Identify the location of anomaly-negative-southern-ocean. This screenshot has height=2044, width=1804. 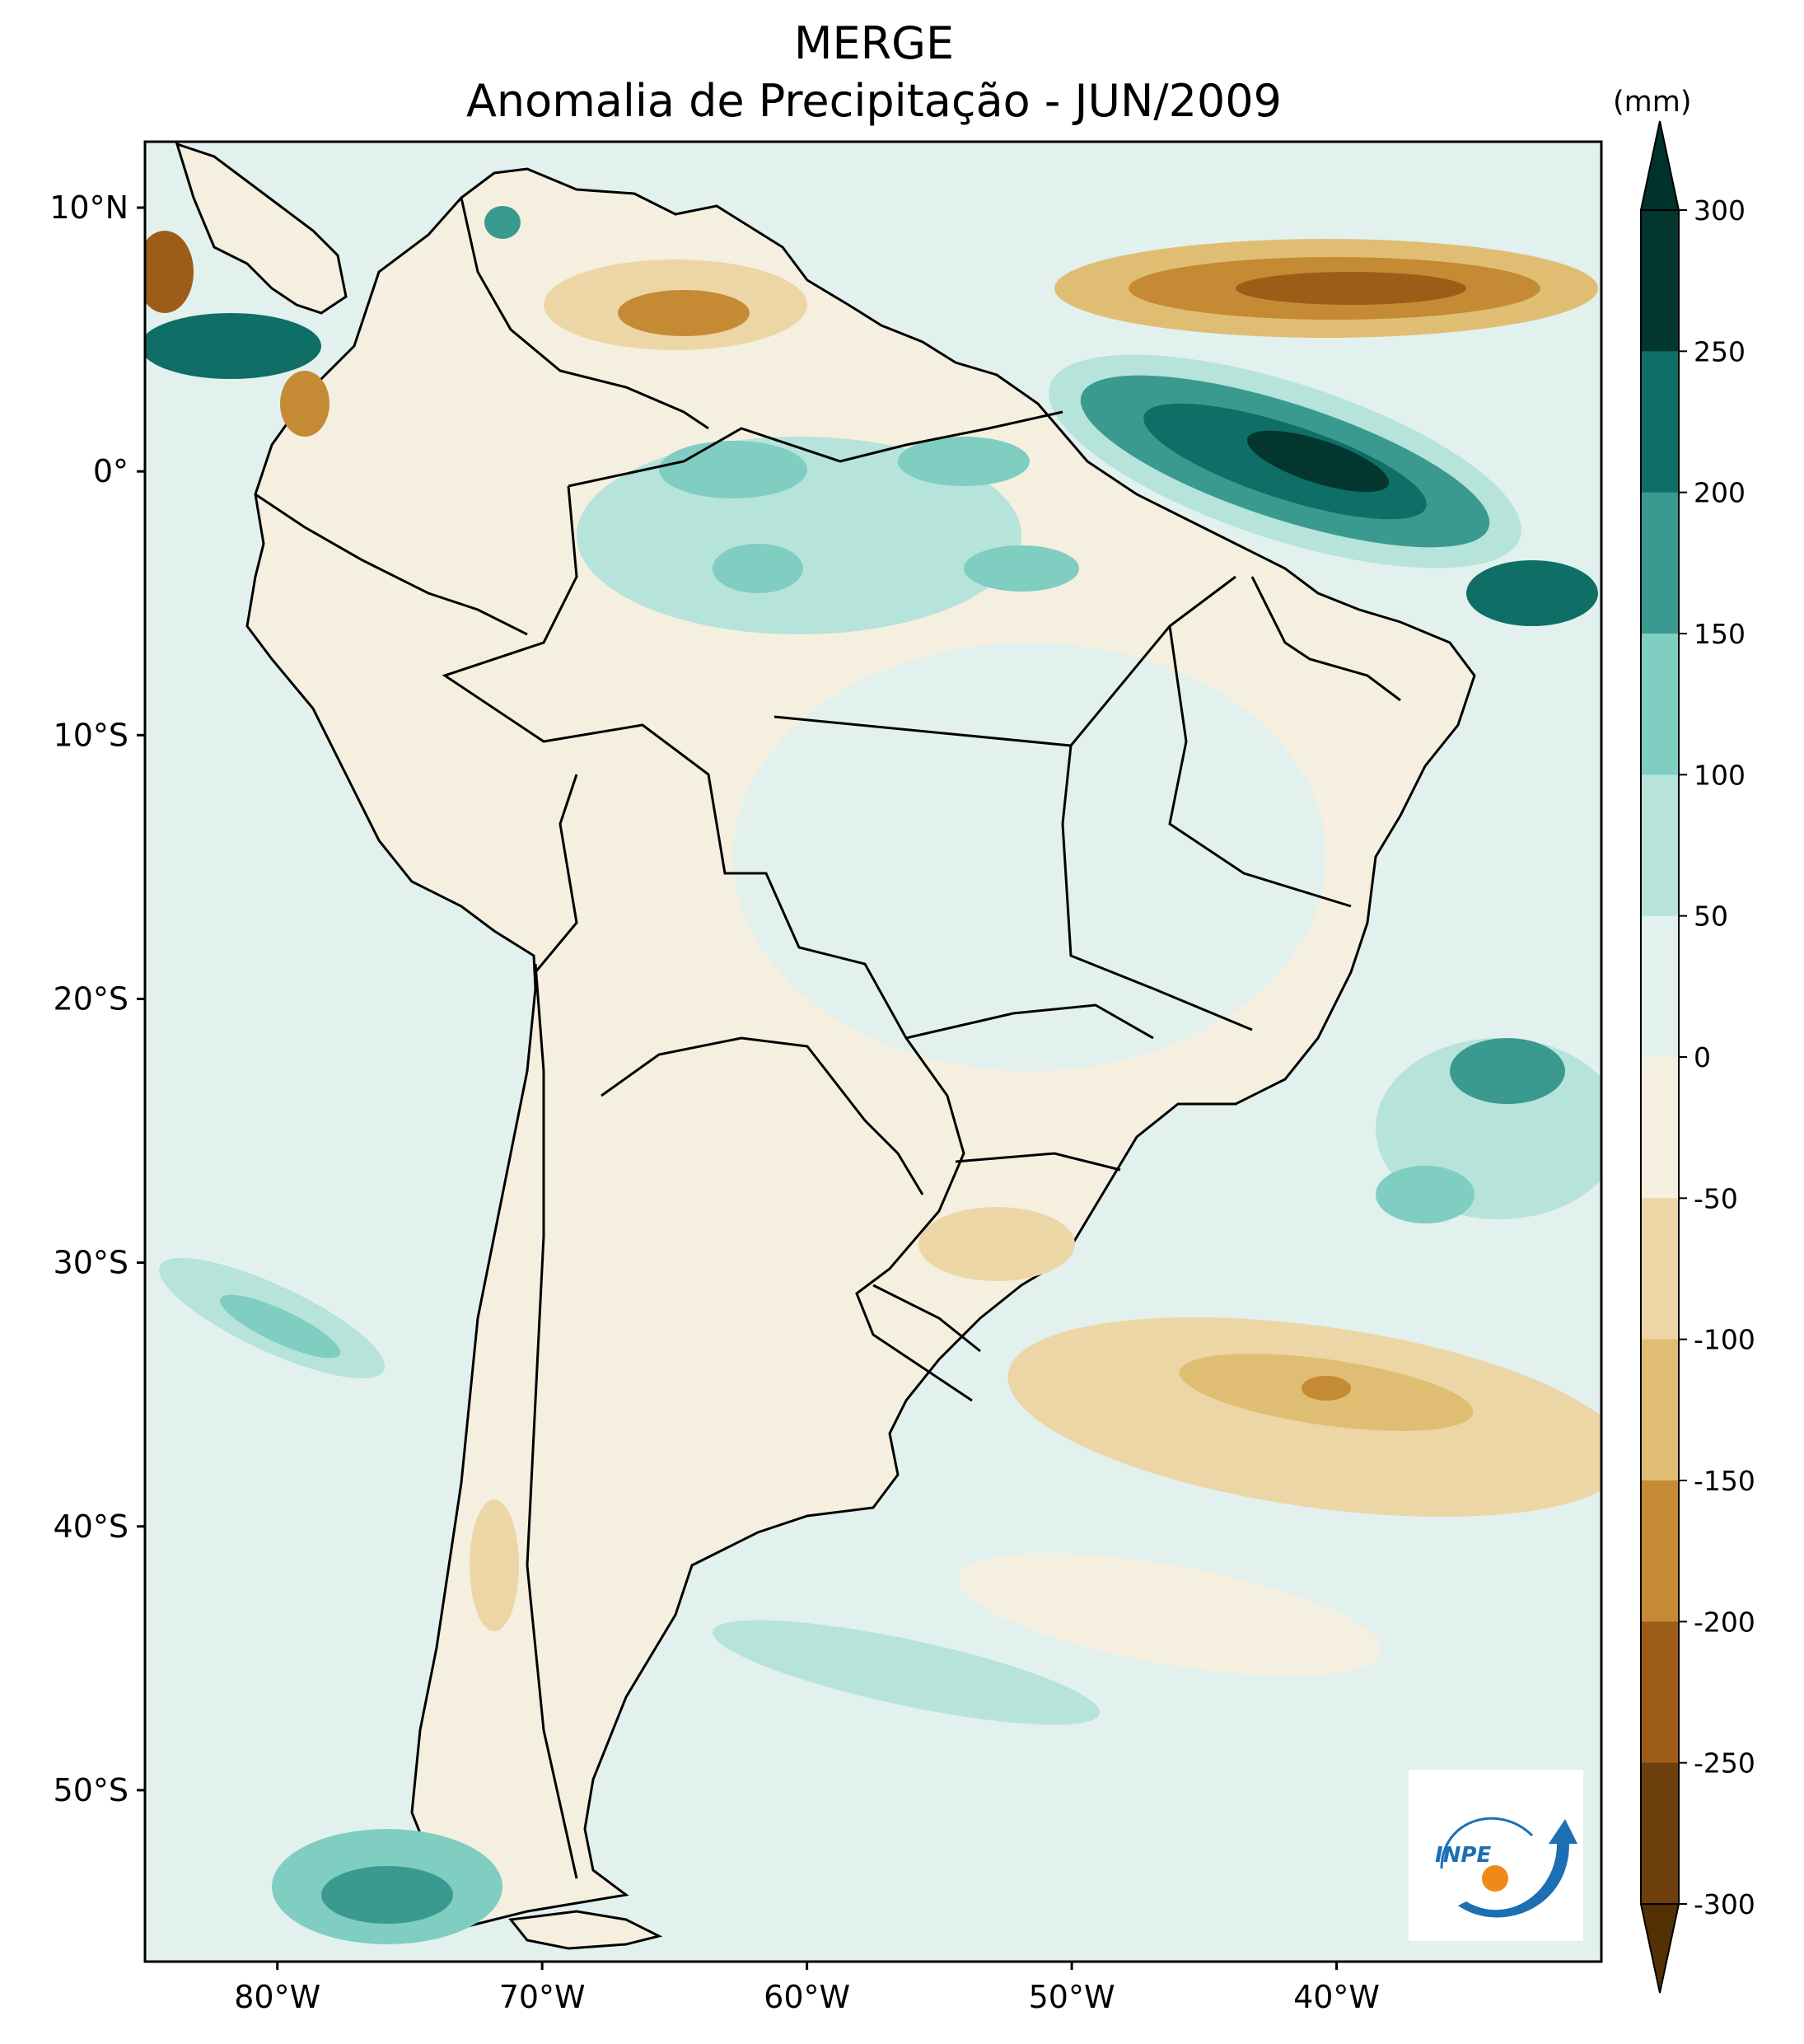
(1169, 1615).